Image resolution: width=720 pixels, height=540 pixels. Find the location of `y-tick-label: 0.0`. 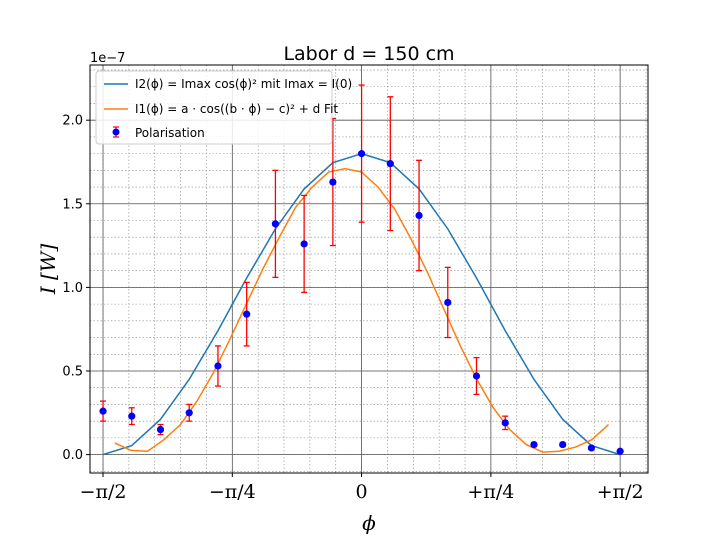

y-tick-label: 0.0 is located at coordinates (72, 455).